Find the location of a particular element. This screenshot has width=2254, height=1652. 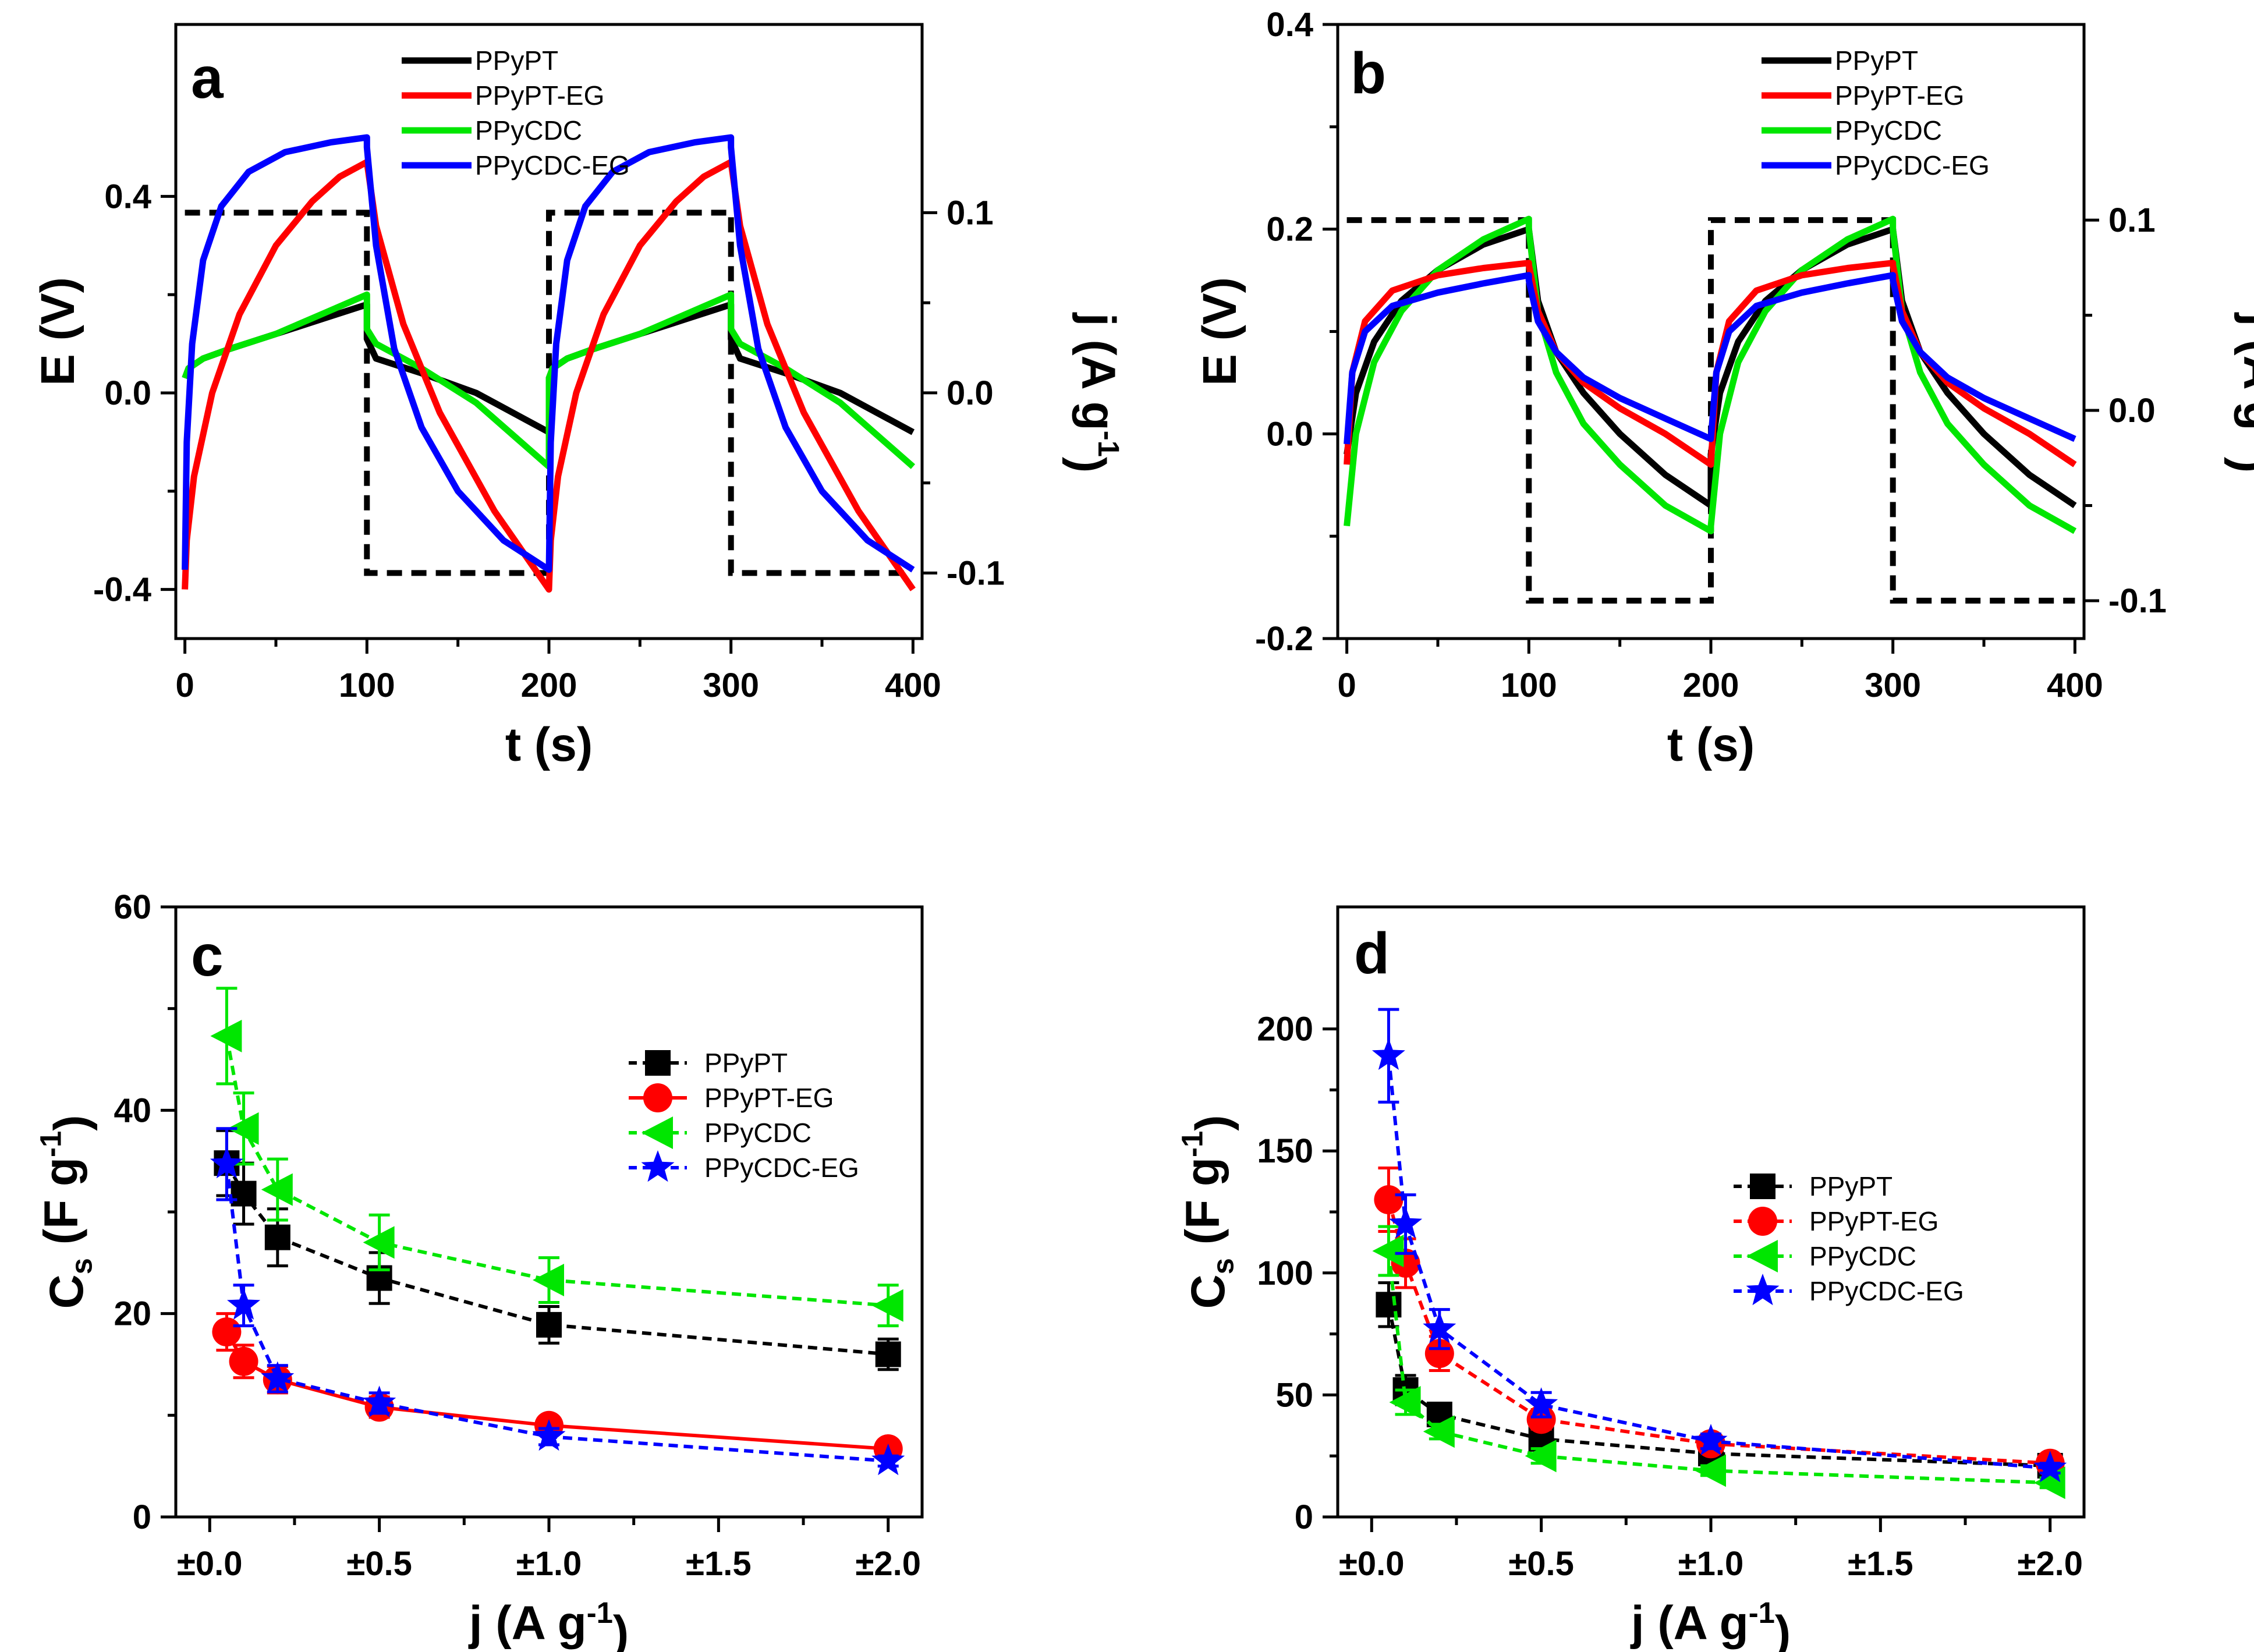

x-tick-label: 400 is located at coordinates (2075, 686).